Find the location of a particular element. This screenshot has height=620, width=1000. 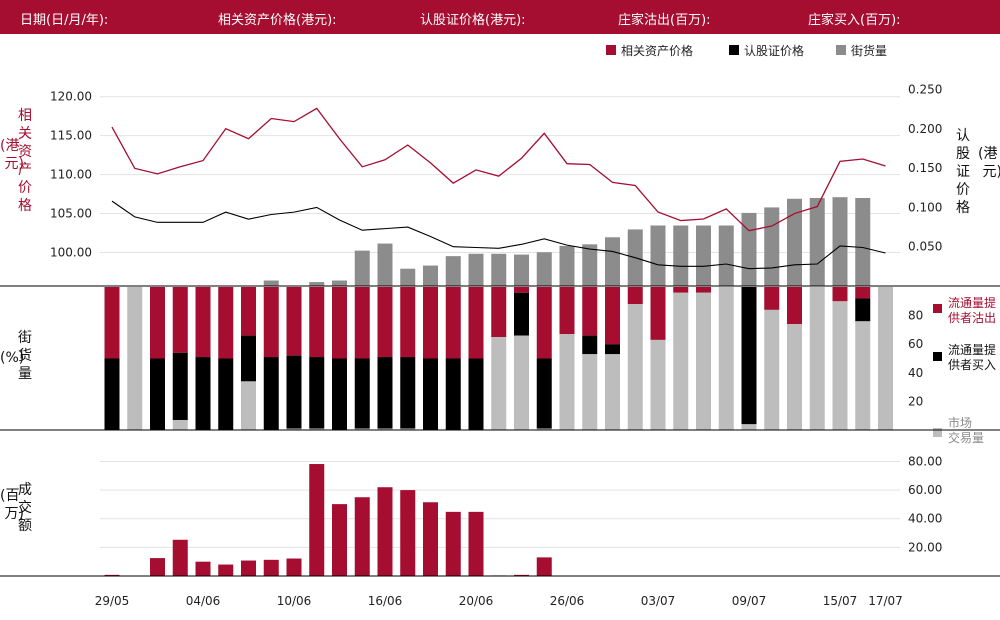

x-tick-label: 04/06 is located at coordinates (203, 601).